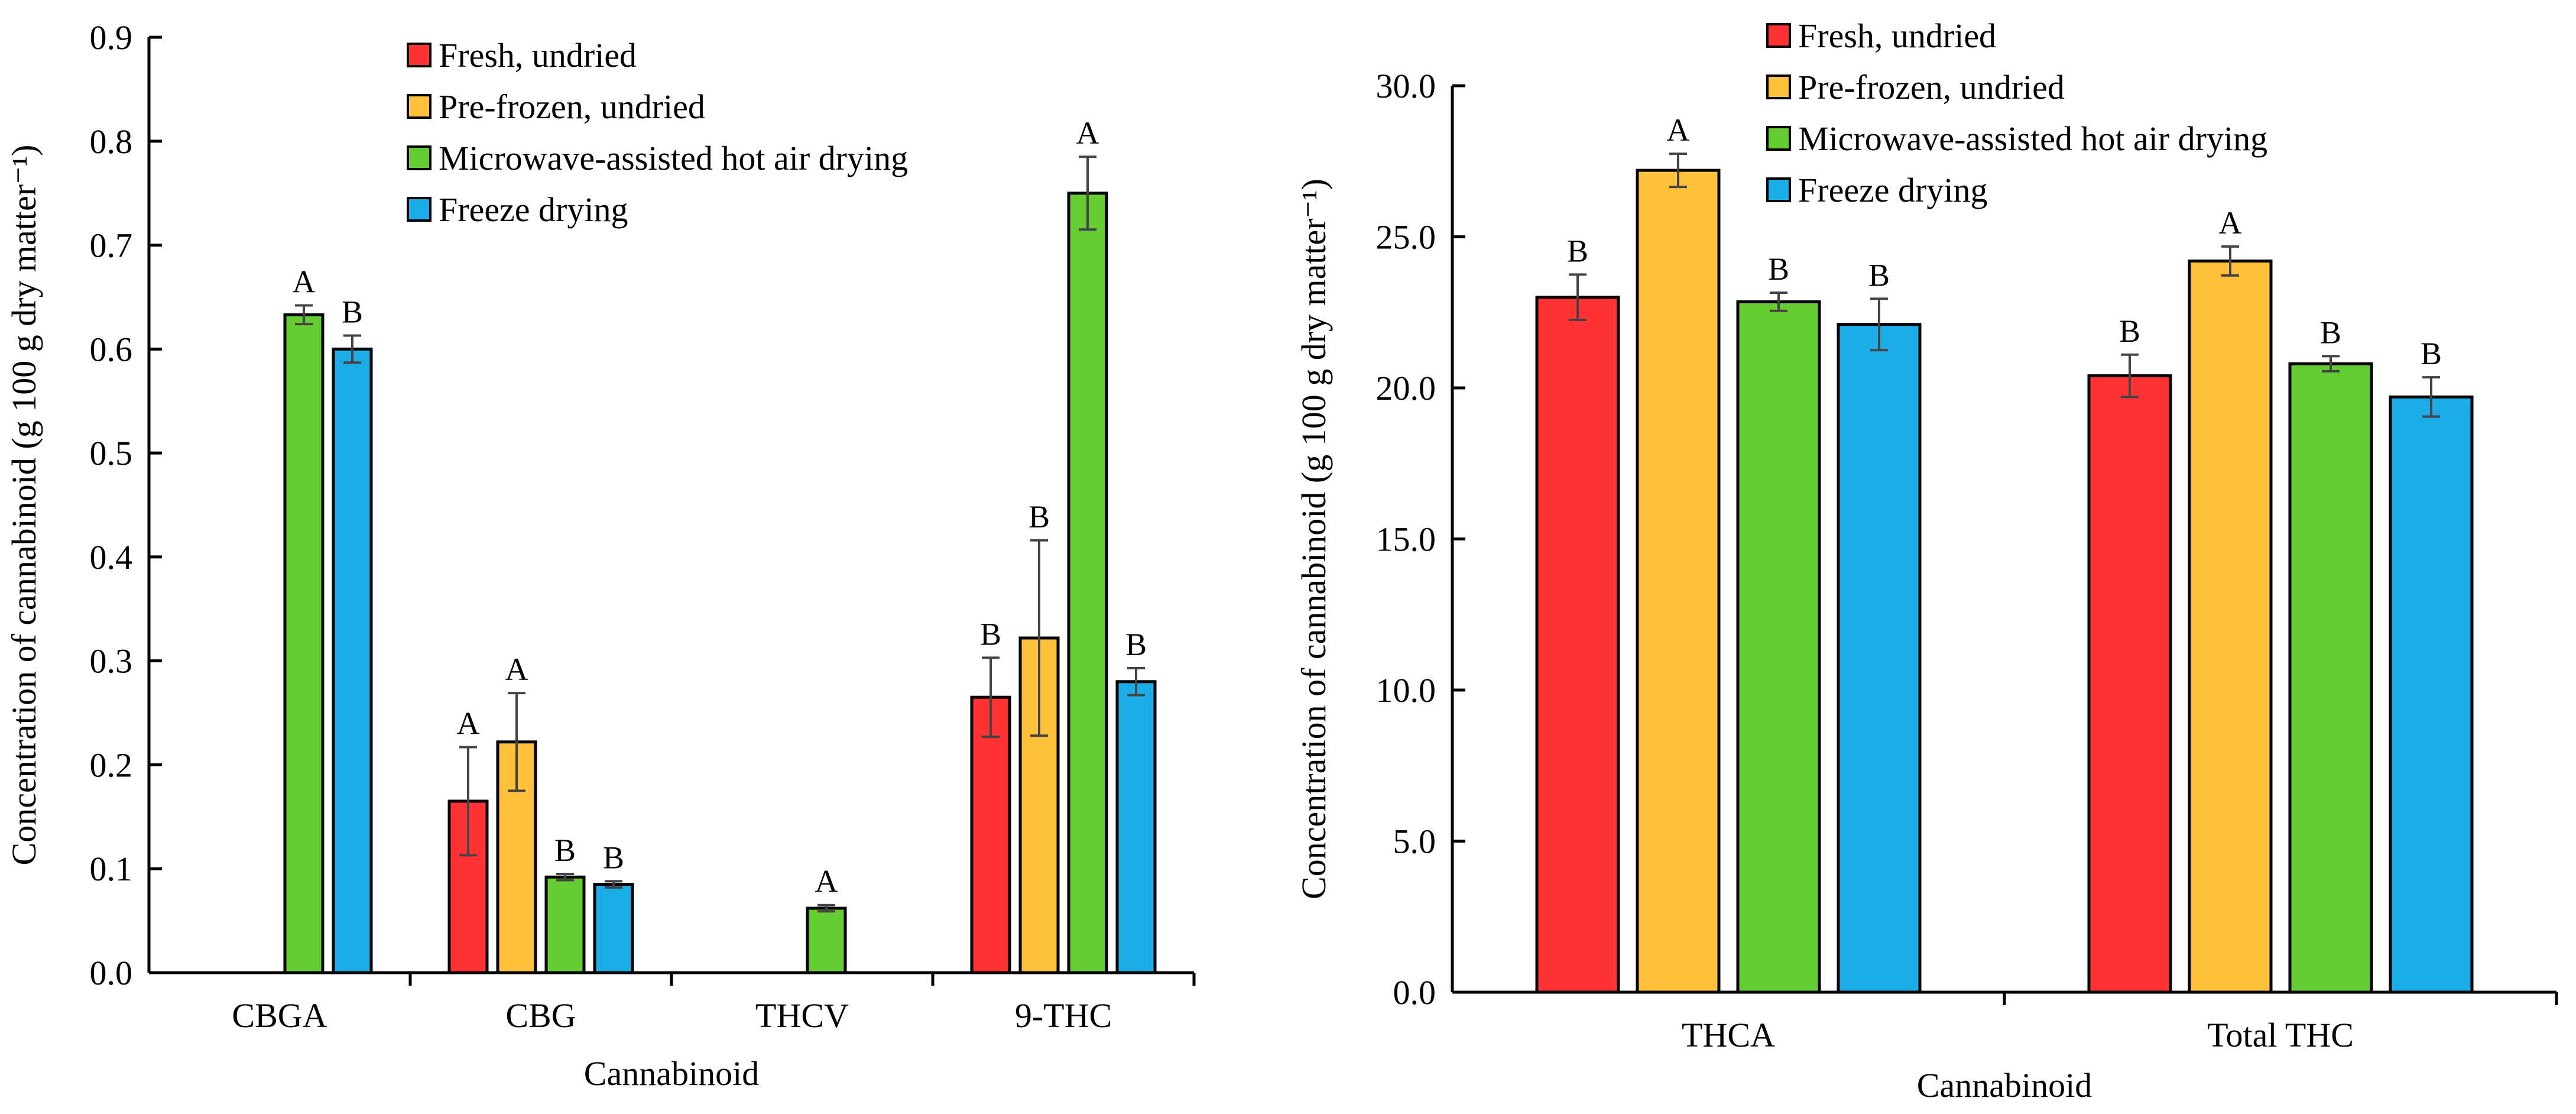 This screenshot has width=2576, height=1114. Describe the element at coordinates (111, 765) in the screenshot. I see `y-tick-label: 0.2` at that location.